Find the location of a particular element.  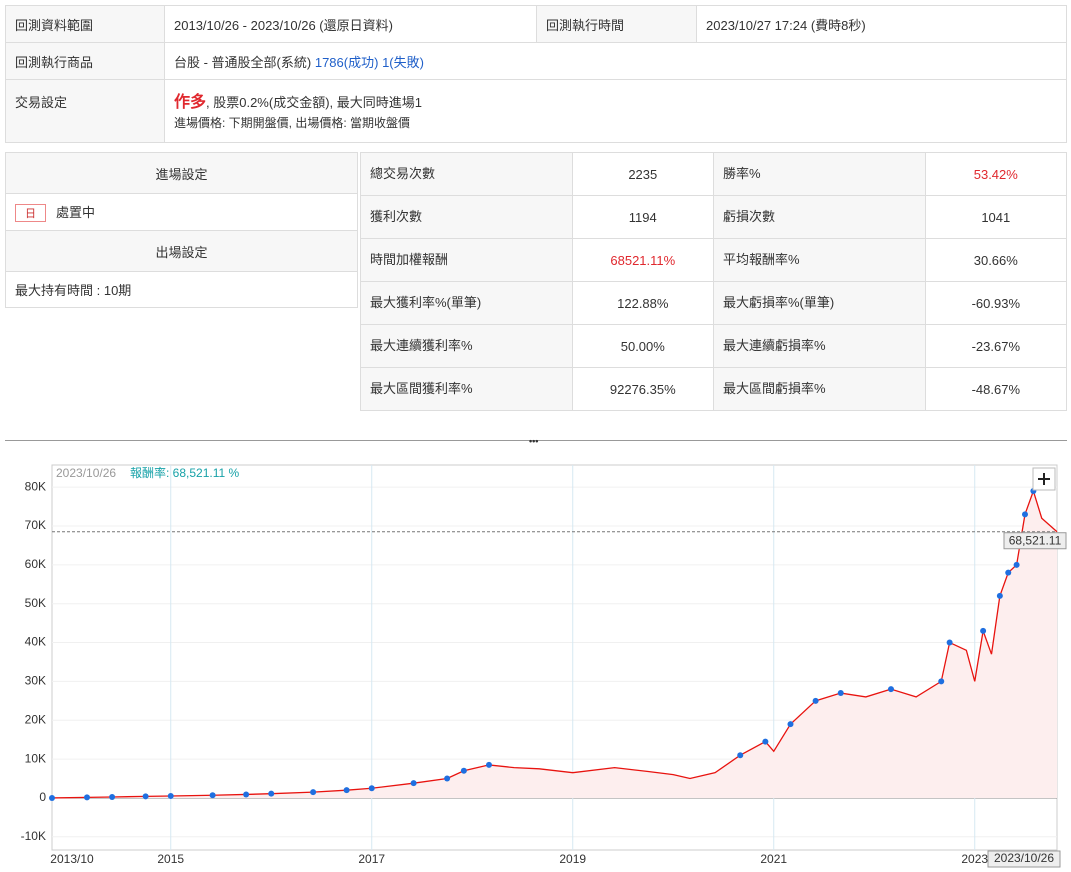

value-badge-text: 68,521.11 is located at coordinates (1035, 540).